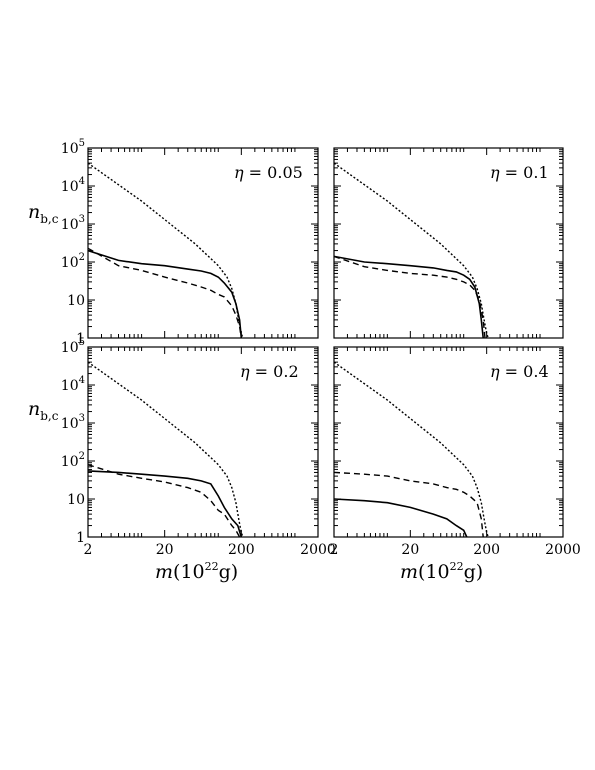  I want to click on panel-label: η = 0.1, so click(519, 172).